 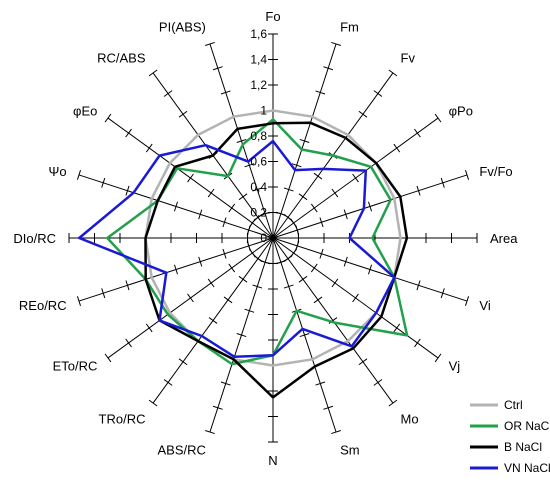 I want to click on legend-label: Ctrl, so click(x=513, y=405).